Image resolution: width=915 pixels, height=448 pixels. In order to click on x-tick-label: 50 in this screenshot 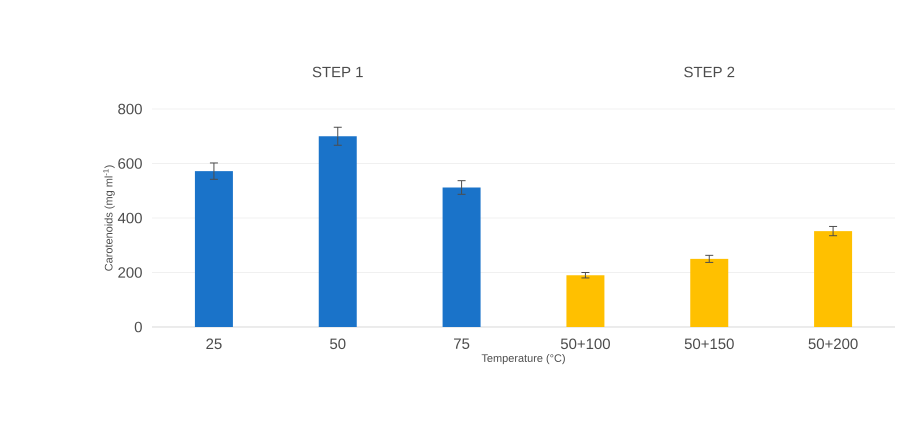, I will do `click(338, 344)`.